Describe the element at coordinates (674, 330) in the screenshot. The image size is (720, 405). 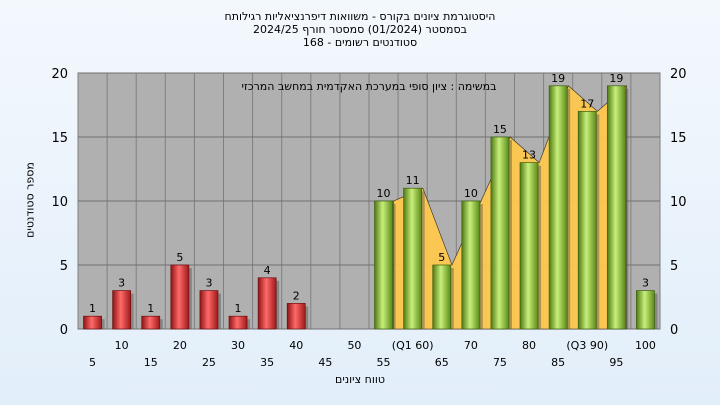
I see `y-tick-label-right: 0` at that location.